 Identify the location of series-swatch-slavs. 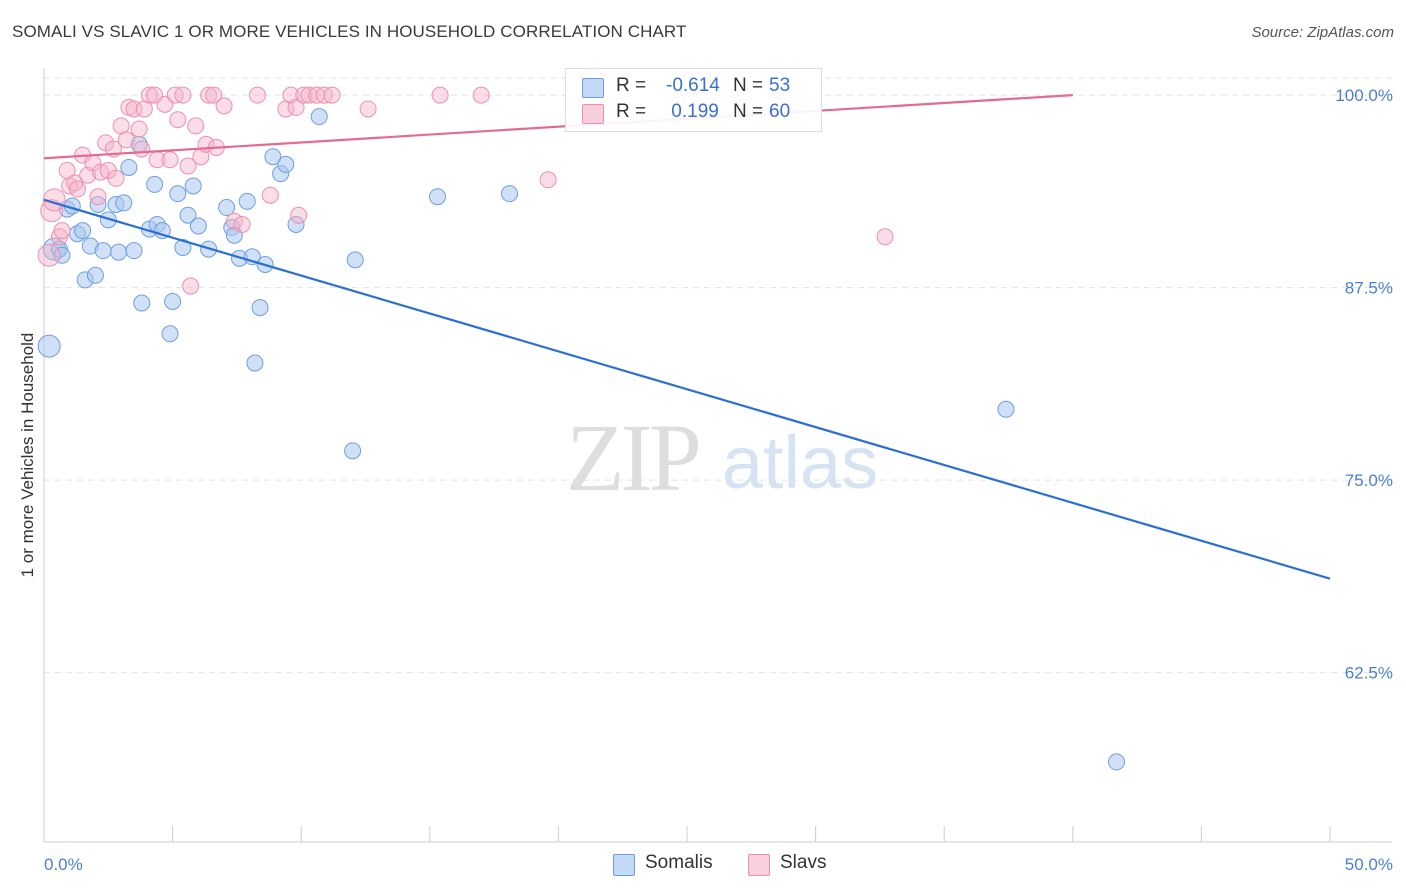
(759, 865).